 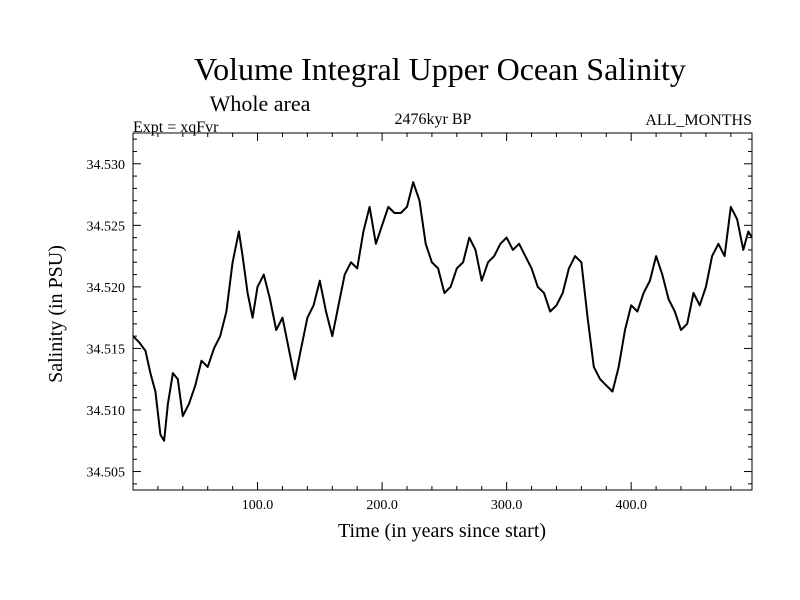 I want to click on chart-subtitle: Whole area, so click(x=260, y=103).